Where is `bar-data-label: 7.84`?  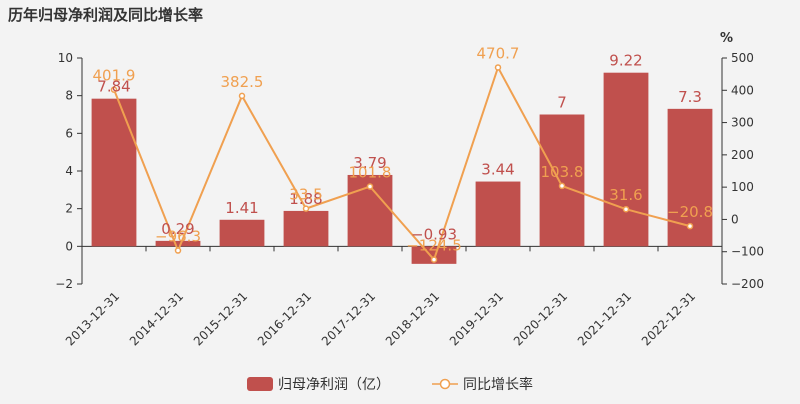 bar-data-label: 7.84 is located at coordinates (113, 87).